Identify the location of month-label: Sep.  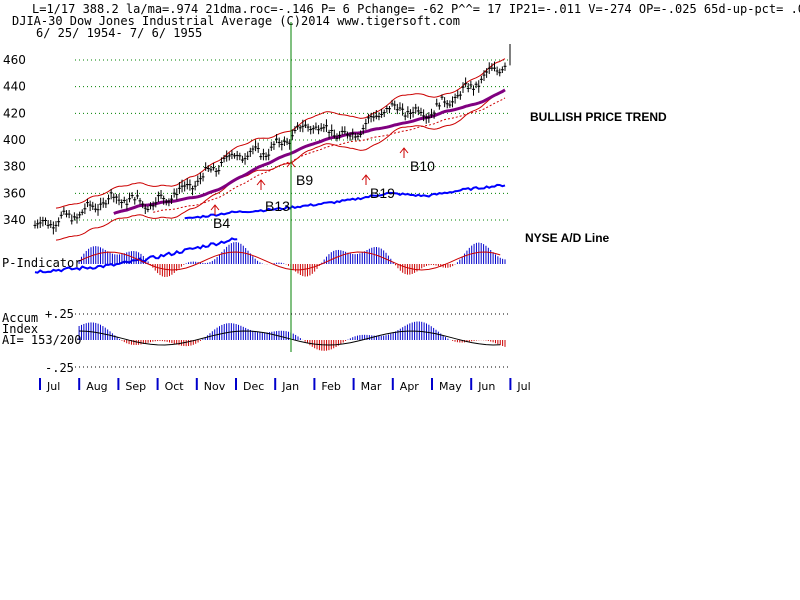
(135, 386).